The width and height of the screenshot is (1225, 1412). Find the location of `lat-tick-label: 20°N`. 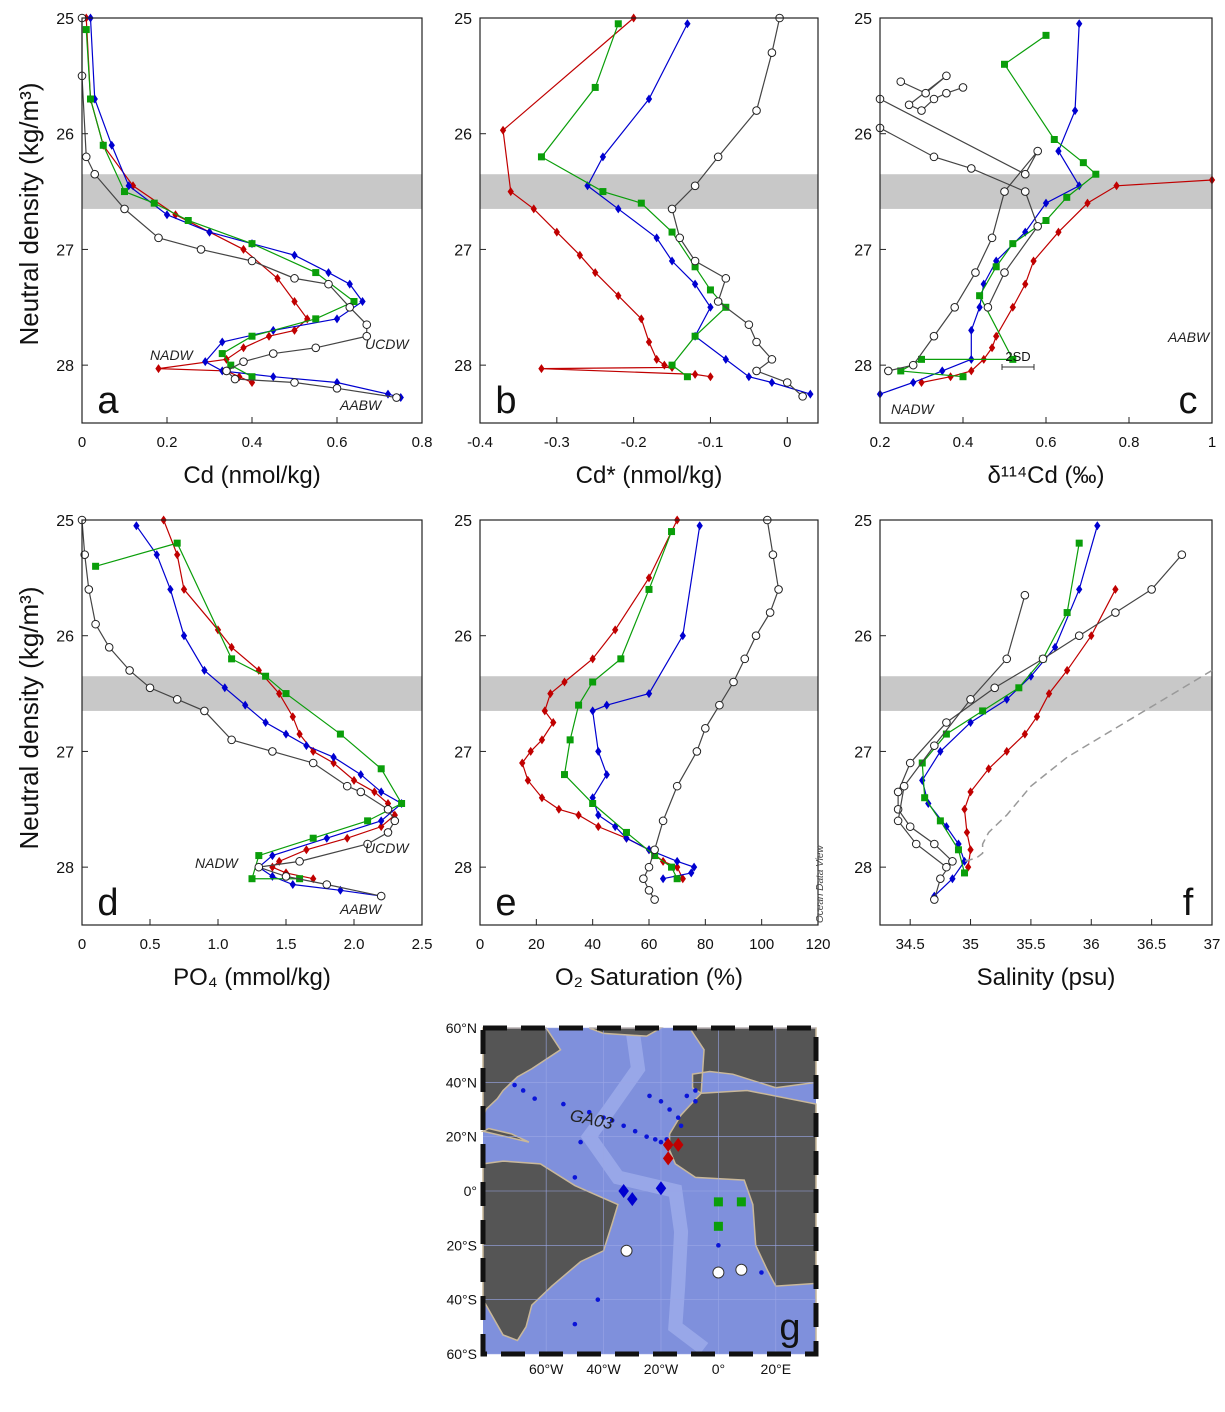

lat-tick-label: 20°N is located at coordinates (461, 1137).